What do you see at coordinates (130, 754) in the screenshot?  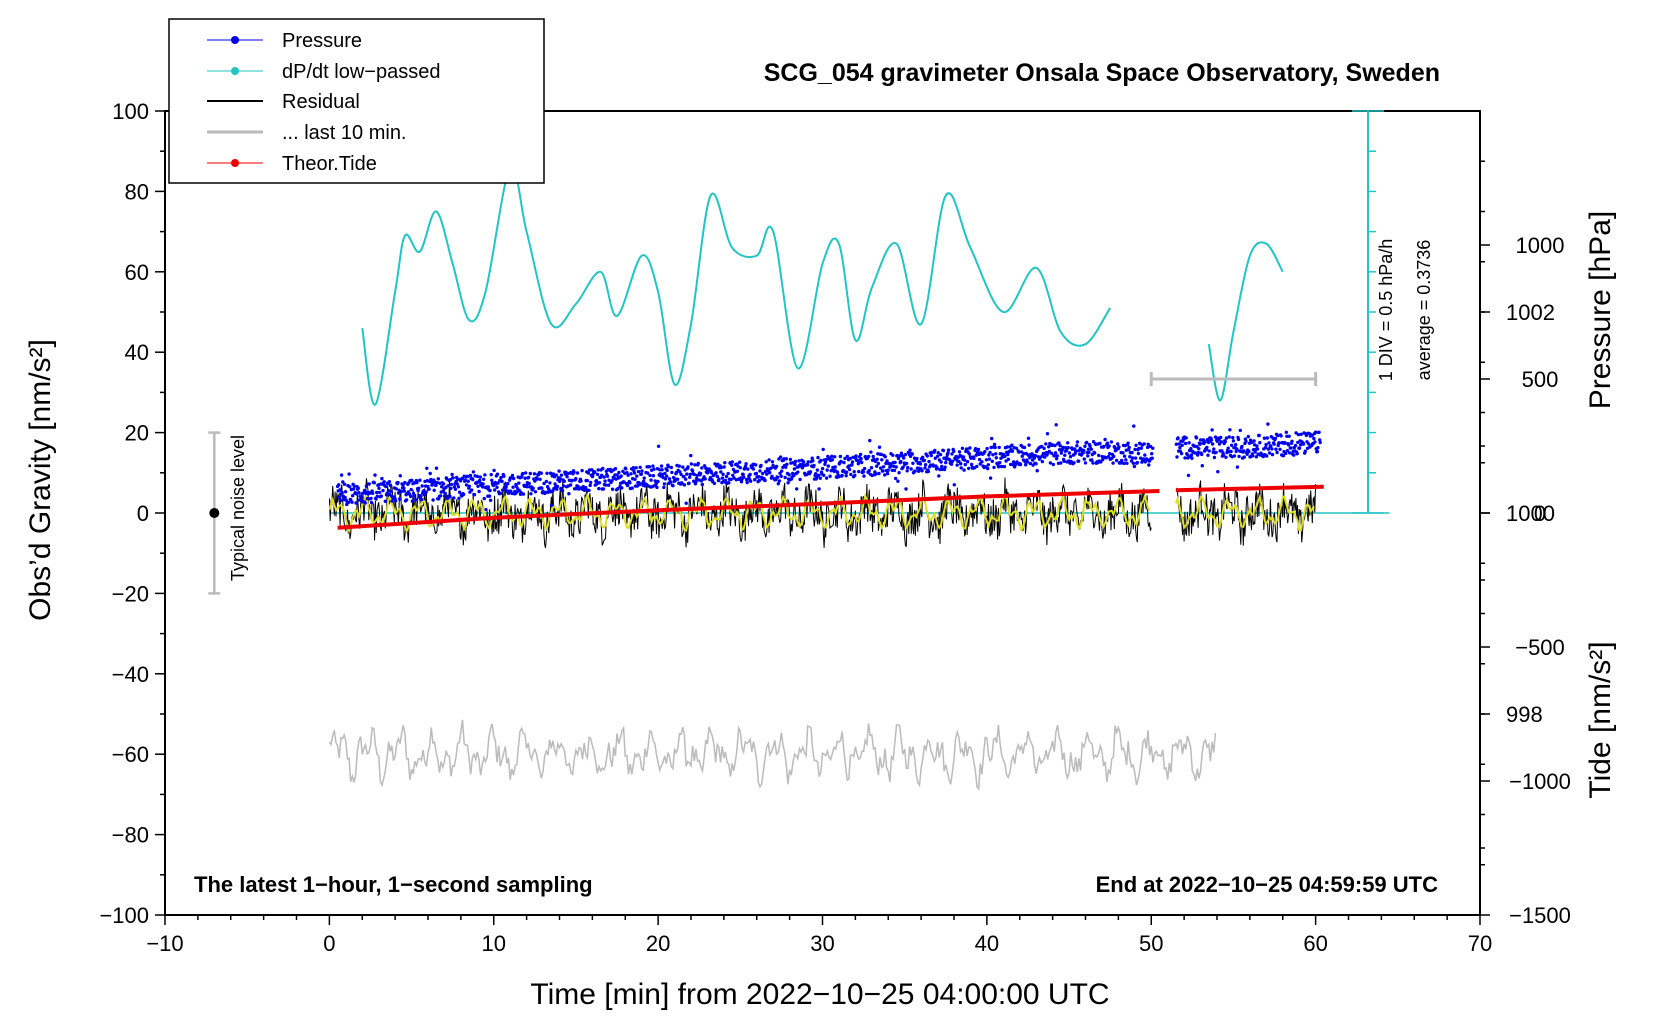 I see `y-tick-label: −60` at bounding box center [130, 754].